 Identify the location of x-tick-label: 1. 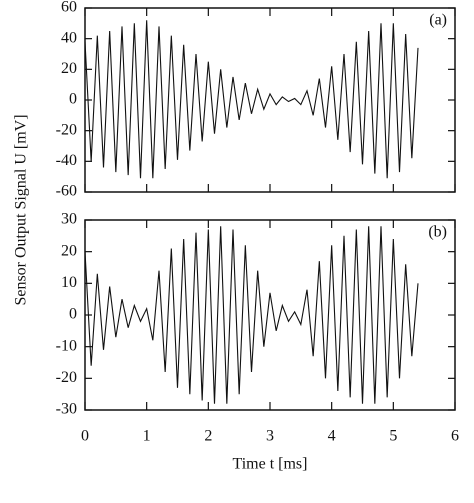
(147, 436).